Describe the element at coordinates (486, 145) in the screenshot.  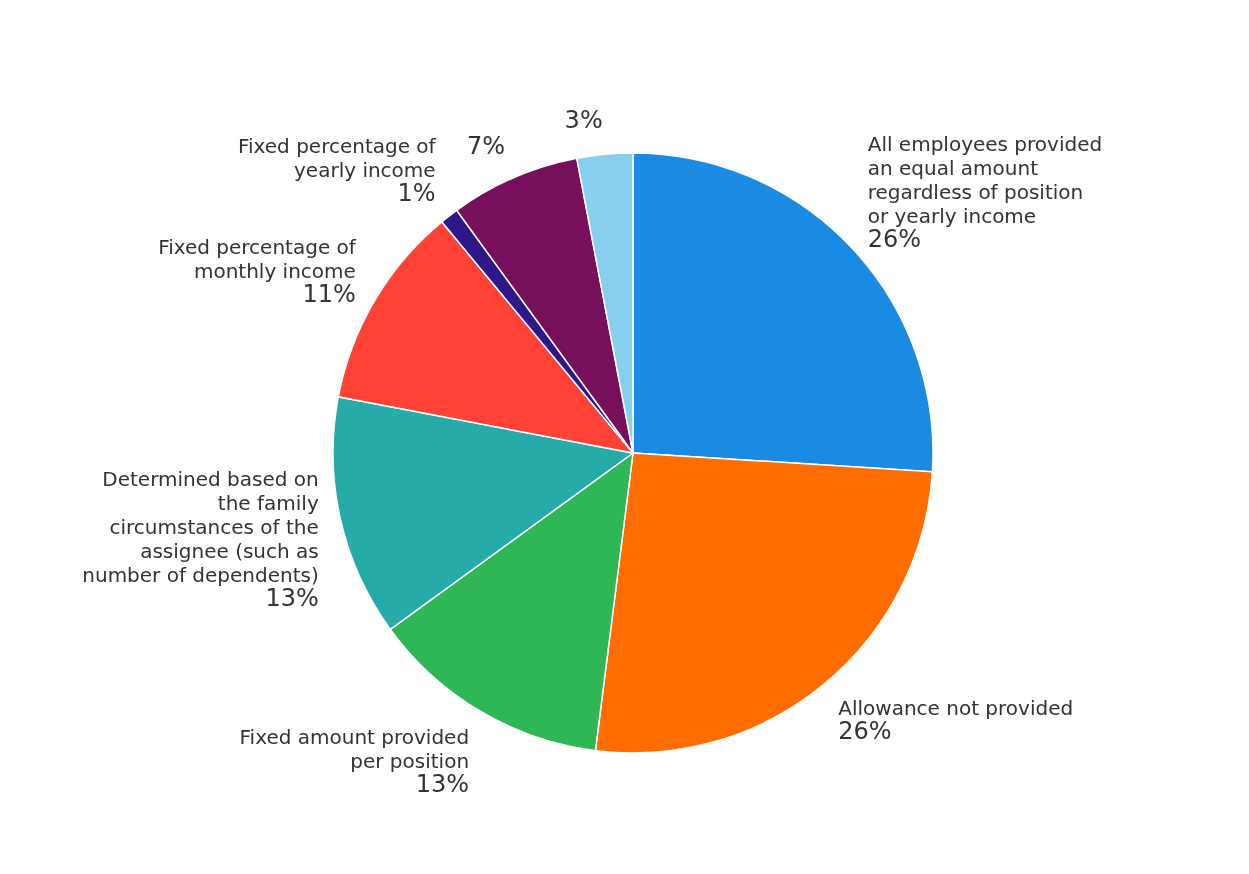
I see `data-label: 7%` at that location.